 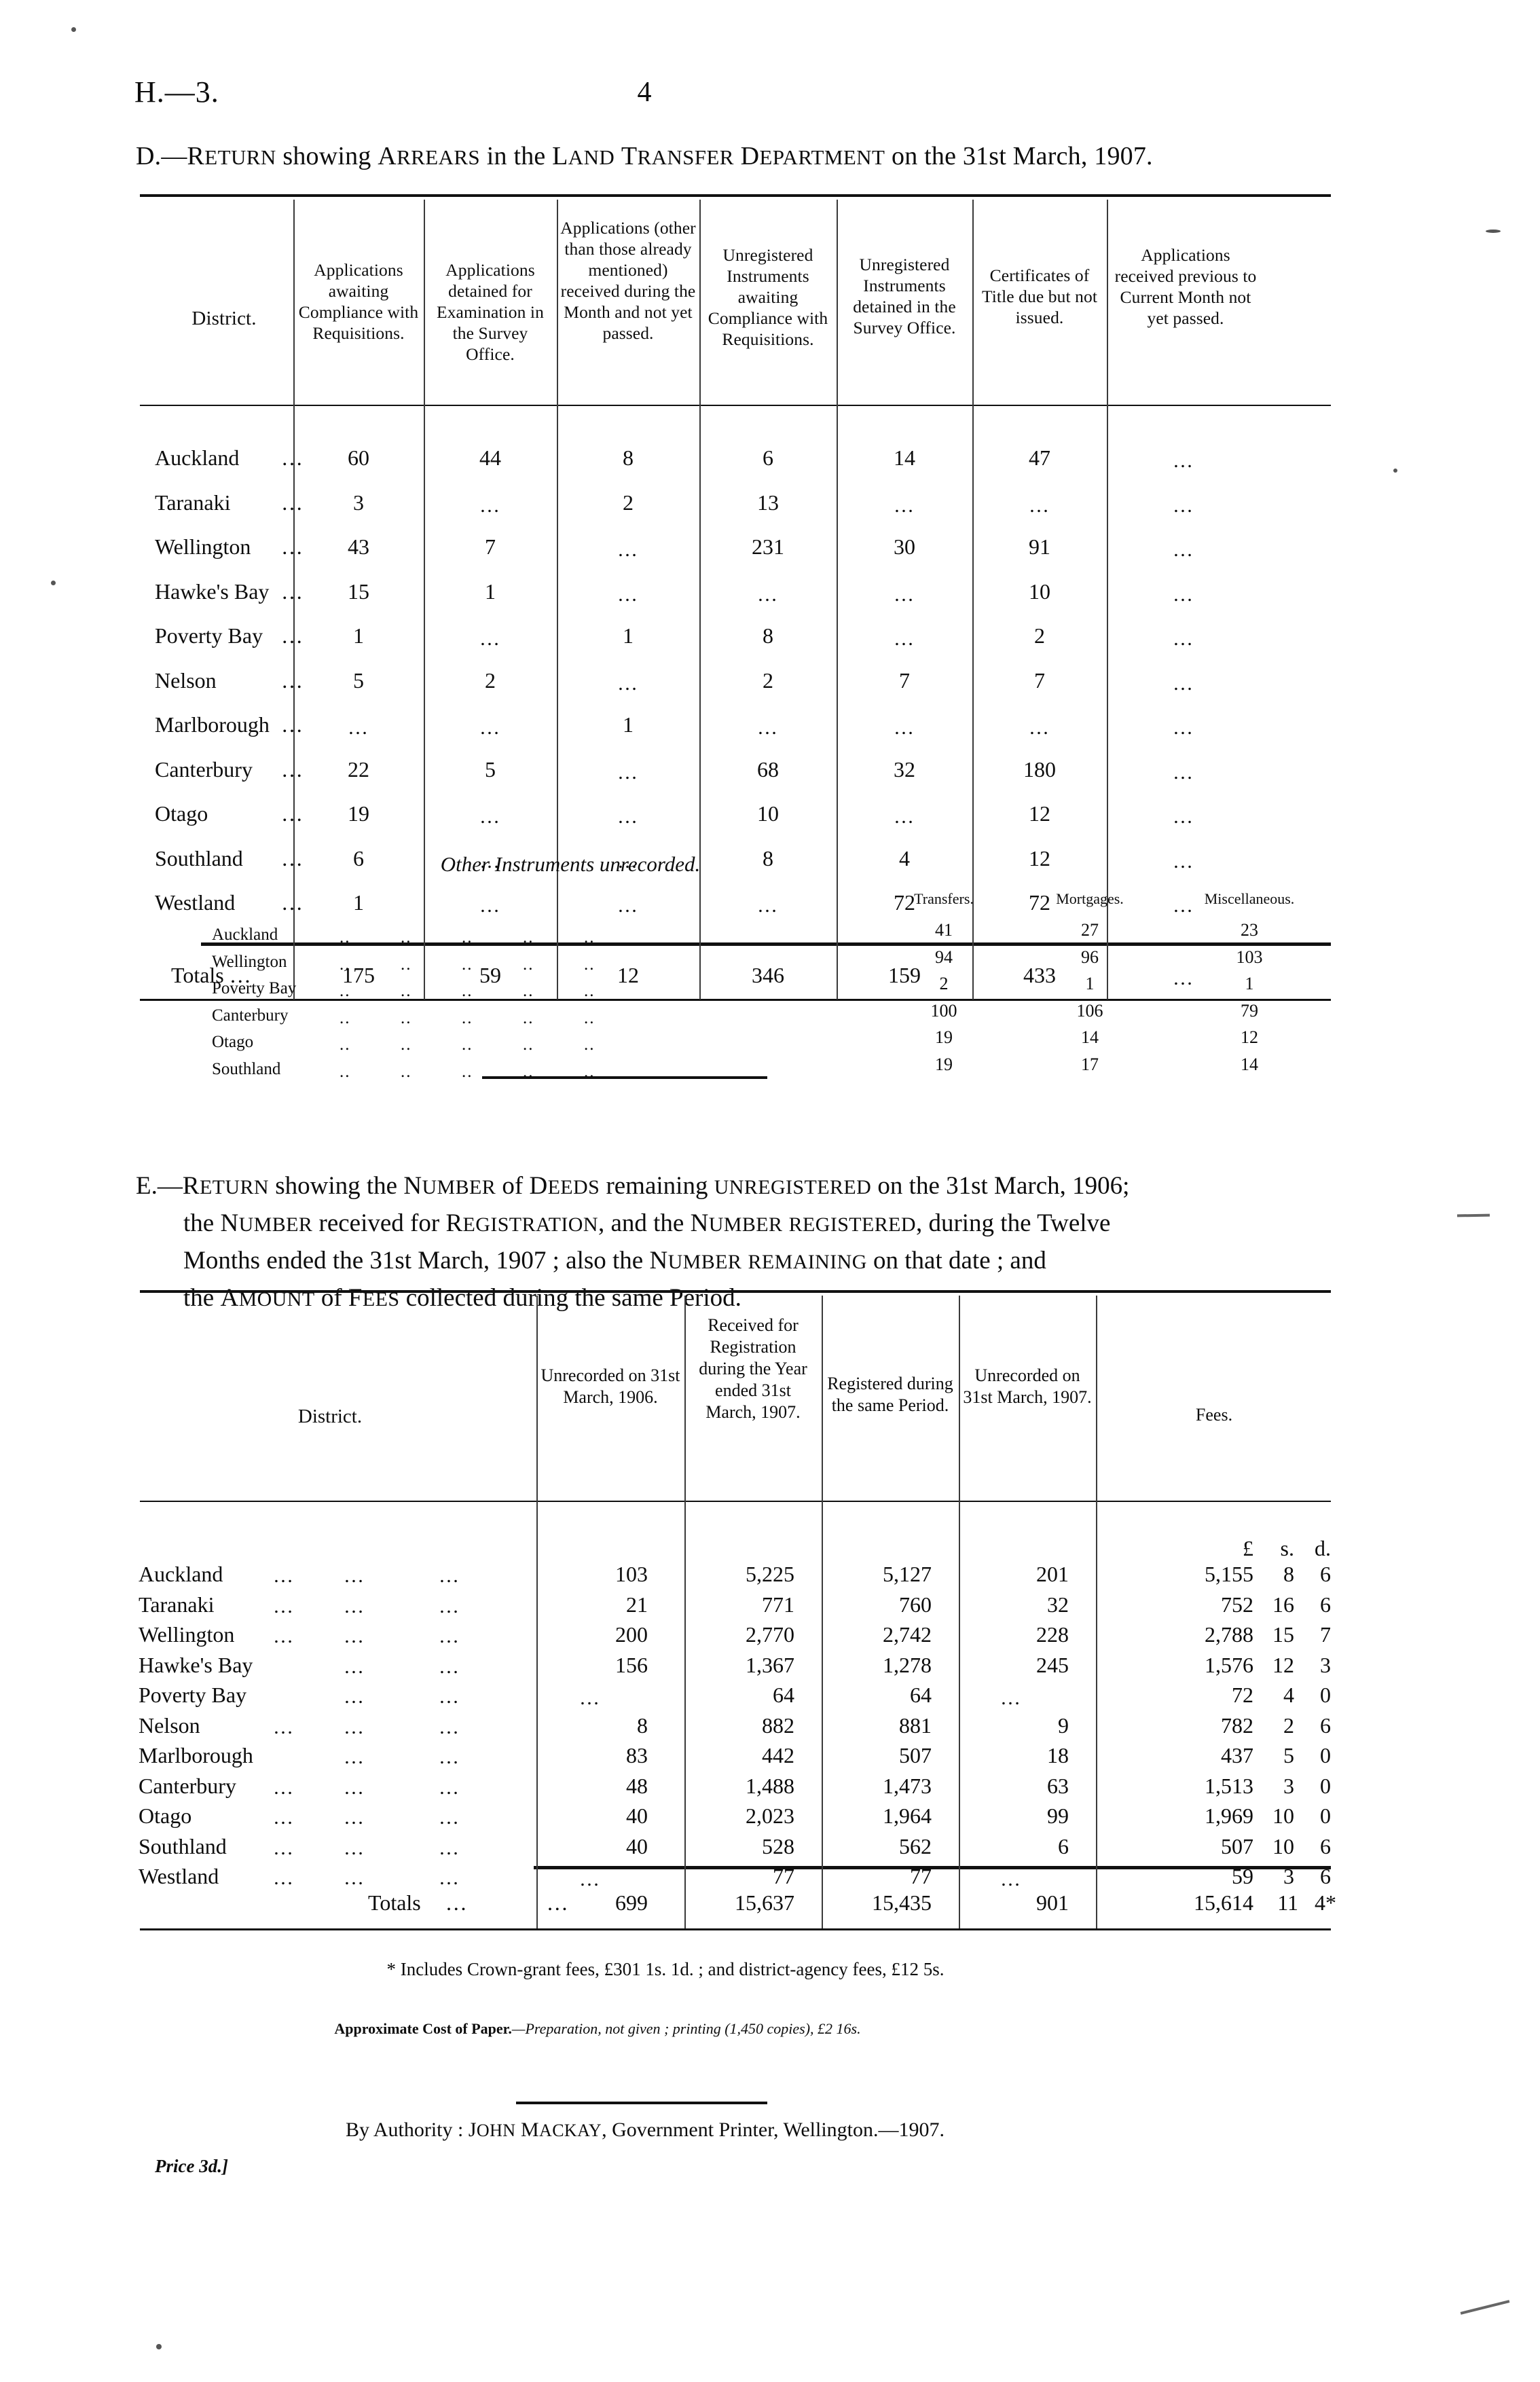 What do you see at coordinates (196, 1664) in the screenshot?
I see `table-e-row-district: Hawke's Bay` at bounding box center [196, 1664].